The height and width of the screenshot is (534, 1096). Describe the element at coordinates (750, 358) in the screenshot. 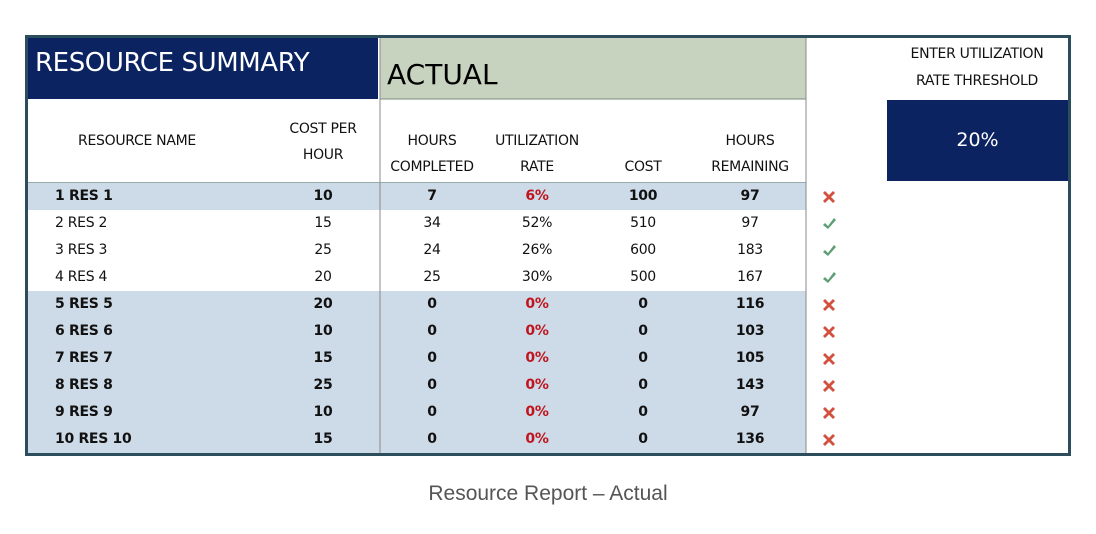

I see `cell: 105` at that location.